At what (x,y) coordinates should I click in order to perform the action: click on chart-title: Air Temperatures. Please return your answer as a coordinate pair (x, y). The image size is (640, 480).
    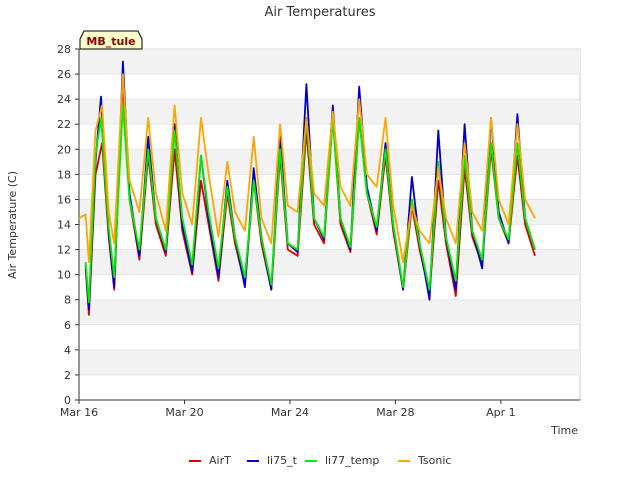
    Looking at the image, I should click on (319, 12).